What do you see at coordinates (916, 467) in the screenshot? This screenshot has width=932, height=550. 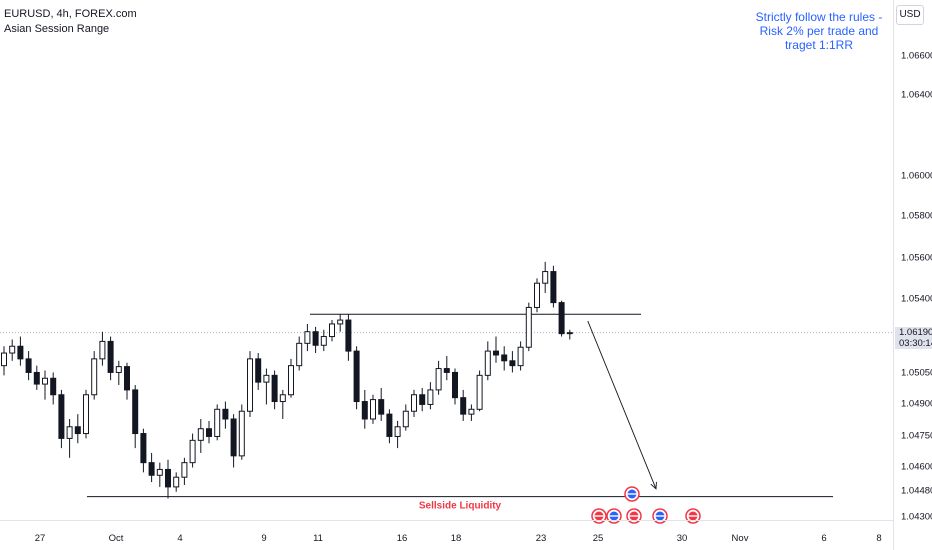 I see `price-tick-label: 1.04600` at bounding box center [916, 467].